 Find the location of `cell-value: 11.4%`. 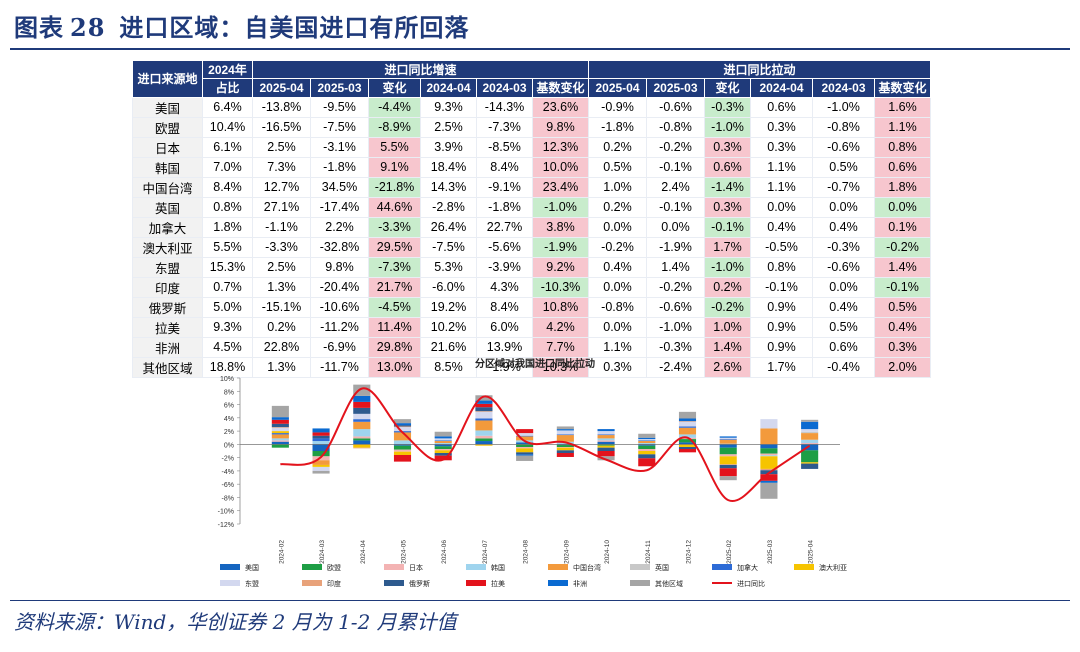

cell-value: 11.4% is located at coordinates (394, 327).